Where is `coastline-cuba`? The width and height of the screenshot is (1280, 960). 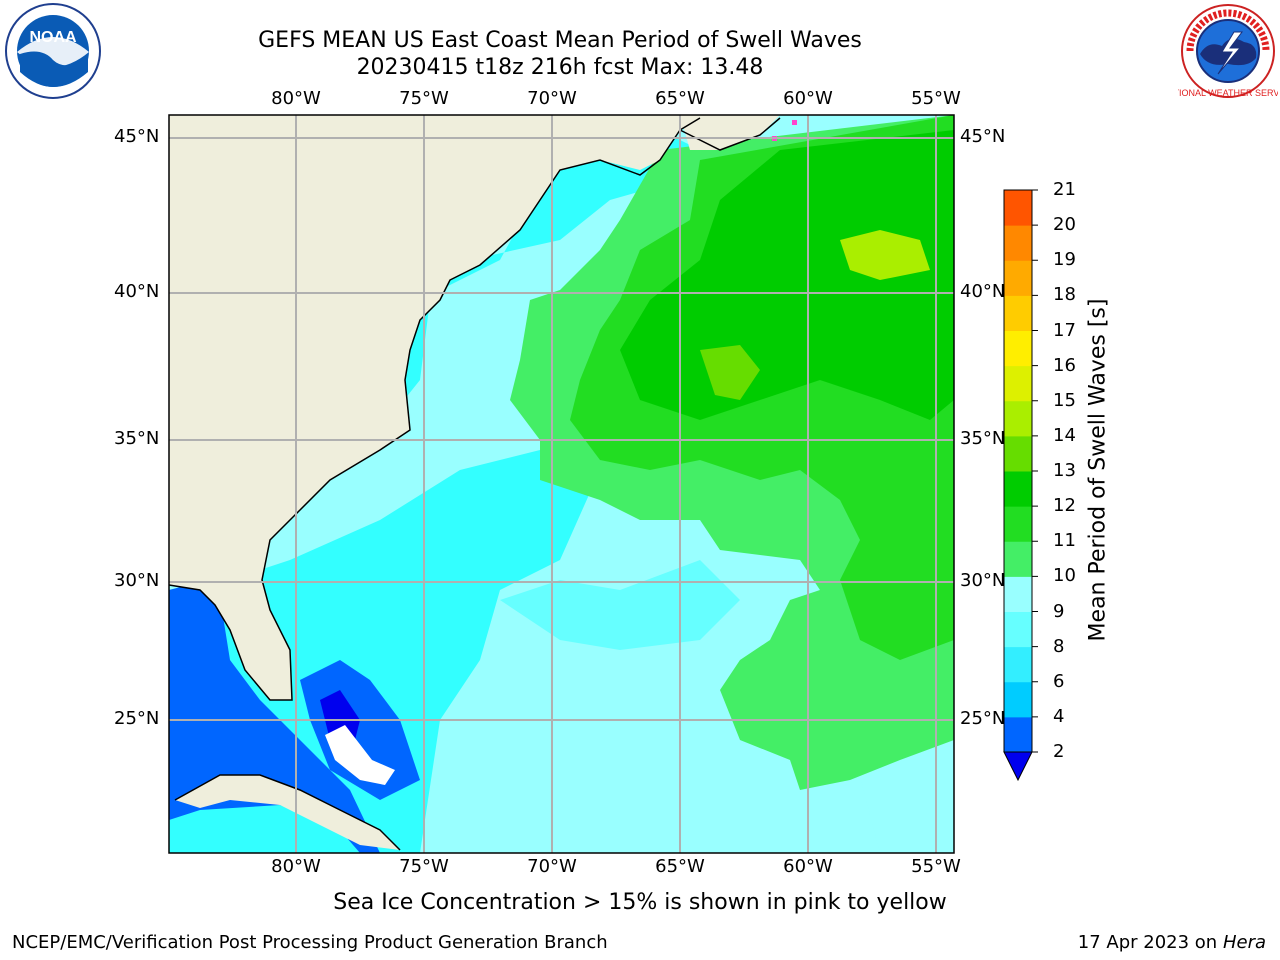
coastline-cuba is located at coordinates (287, 812).